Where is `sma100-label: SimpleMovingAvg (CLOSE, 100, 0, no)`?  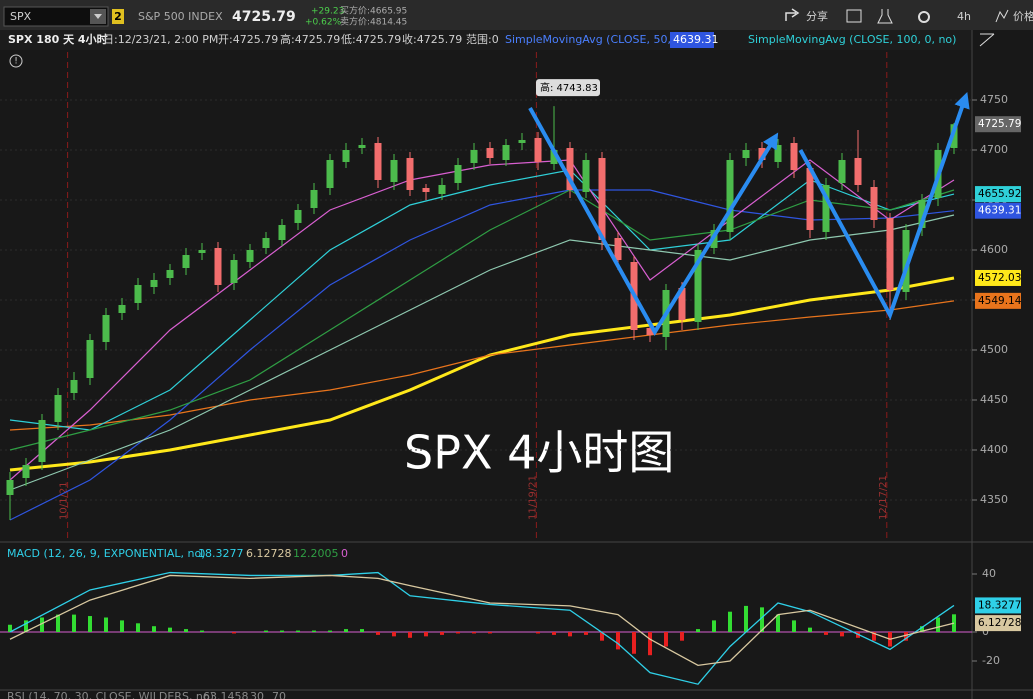 sma100-label: SimpleMovingAvg (CLOSE, 100, 0, no) is located at coordinates (852, 39).